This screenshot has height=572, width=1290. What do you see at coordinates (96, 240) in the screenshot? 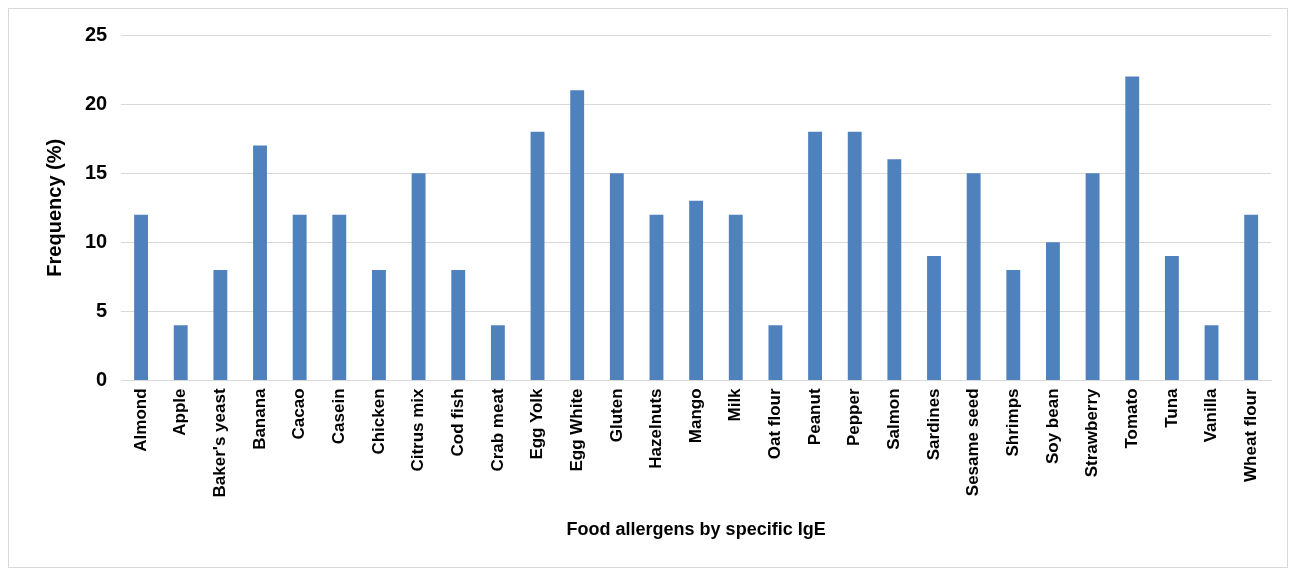
I see `y-tick-label: 10` at bounding box center [96, 240].